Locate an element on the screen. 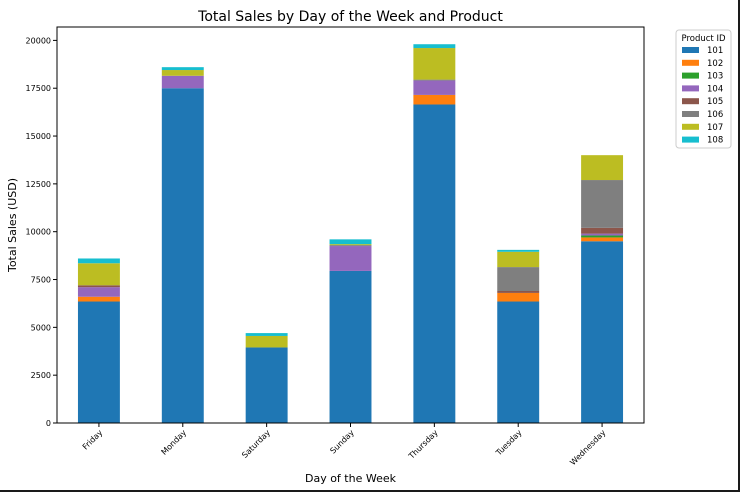 The image size is (740, 494). y-tick-label: 17500 is located at coordinates (38, 88).